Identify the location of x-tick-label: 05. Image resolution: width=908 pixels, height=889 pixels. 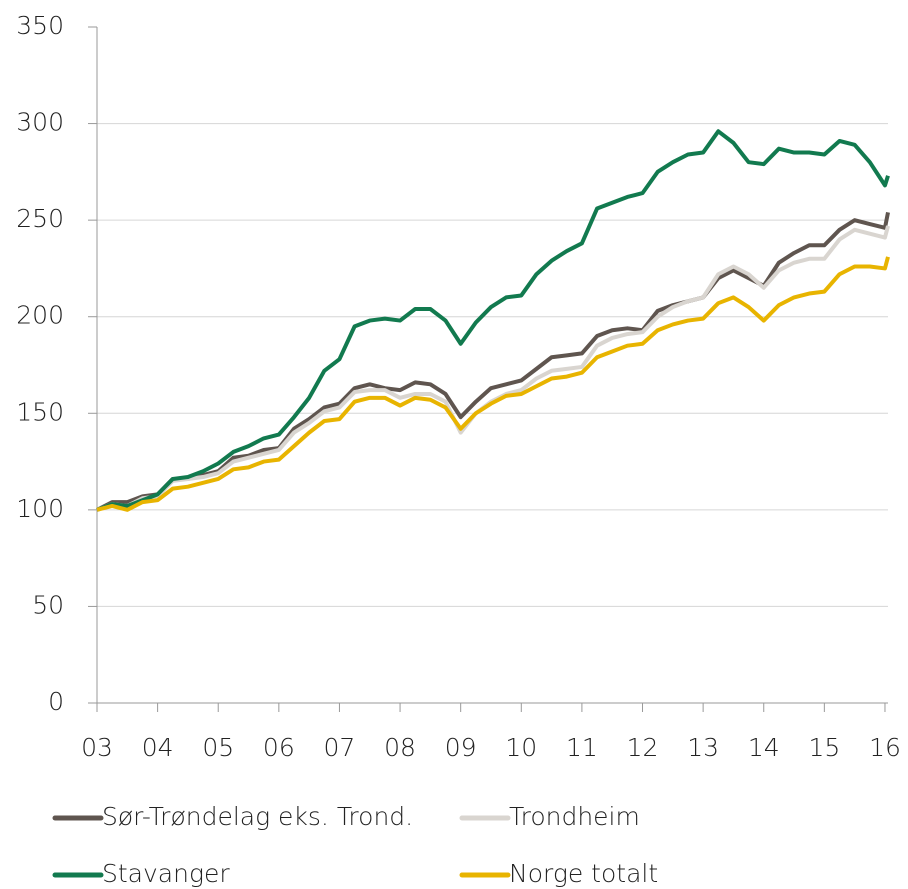
(218, 747).